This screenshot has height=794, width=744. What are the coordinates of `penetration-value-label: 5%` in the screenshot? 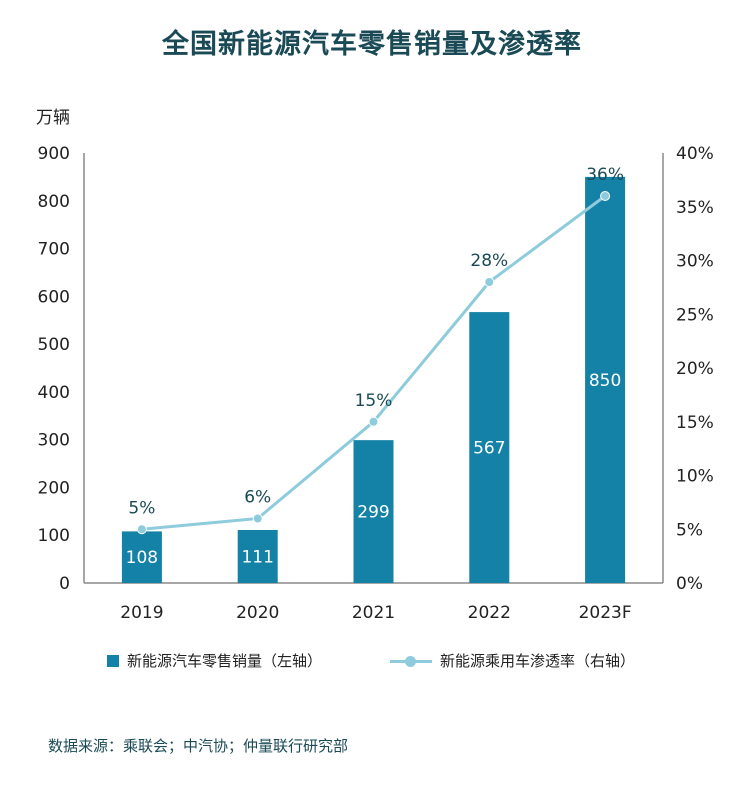 It's located at (141, 508).